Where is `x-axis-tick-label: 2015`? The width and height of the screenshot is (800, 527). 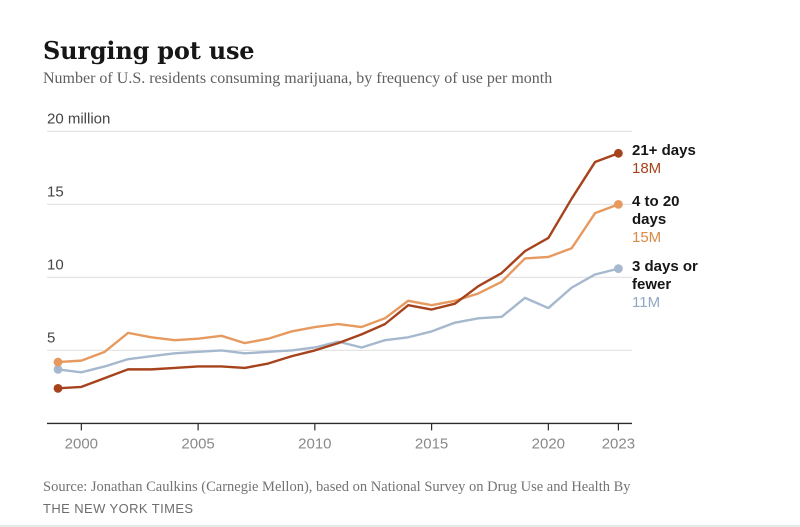 x-axis-tick-label: 2015 is located at coordinates (431, 443).